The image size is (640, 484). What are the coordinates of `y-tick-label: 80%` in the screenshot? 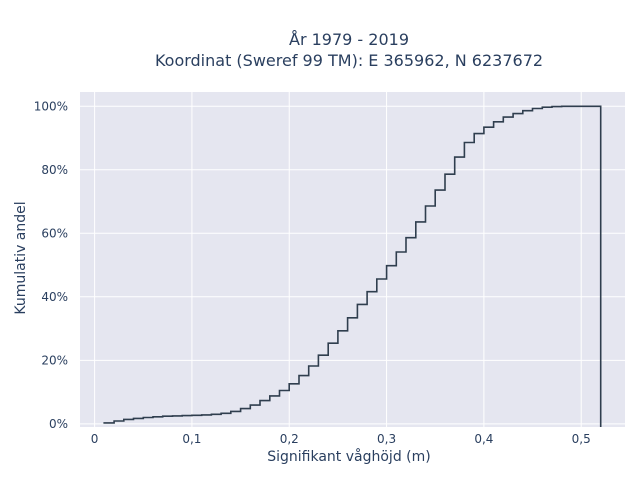 It's located at (54, 170).